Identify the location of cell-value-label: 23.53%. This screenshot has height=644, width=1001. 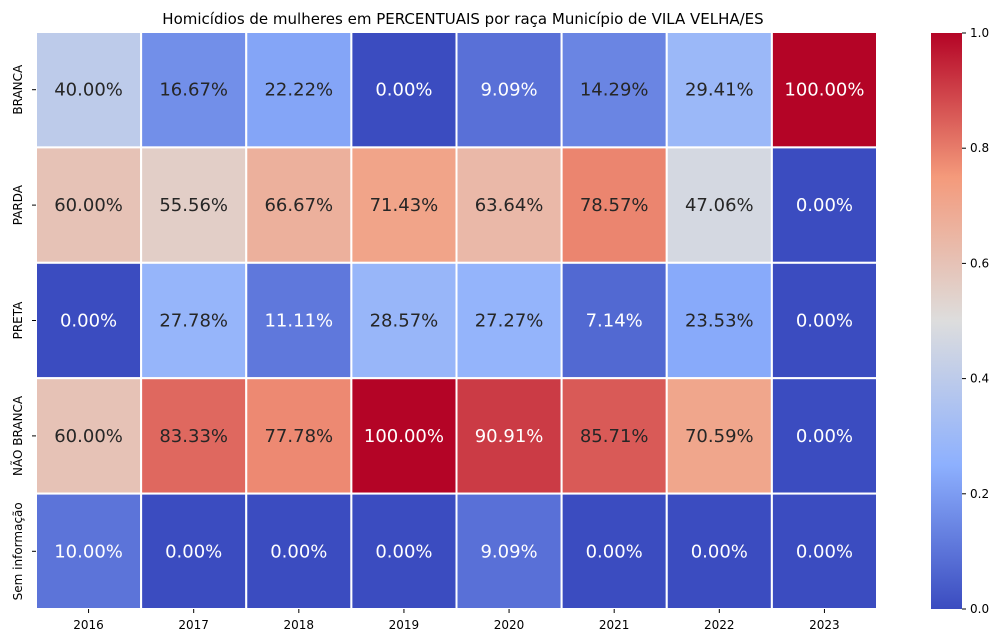
(719, 321).